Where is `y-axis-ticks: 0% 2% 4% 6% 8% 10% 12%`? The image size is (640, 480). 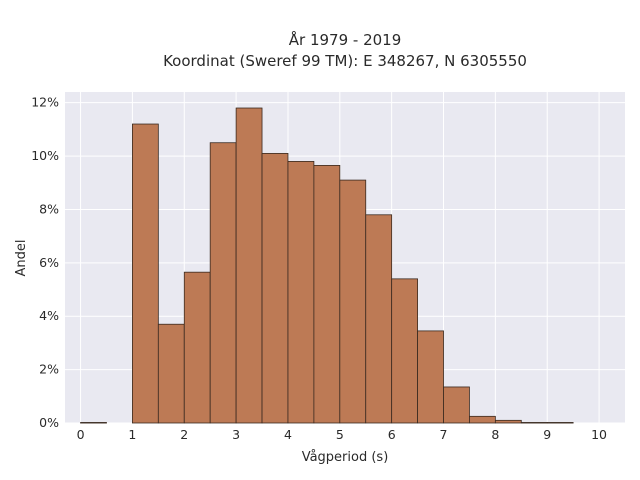 y-axis-ticks: 0% 2% 4% 6% 8% 10% 12% is located at coordinates (45, 262).